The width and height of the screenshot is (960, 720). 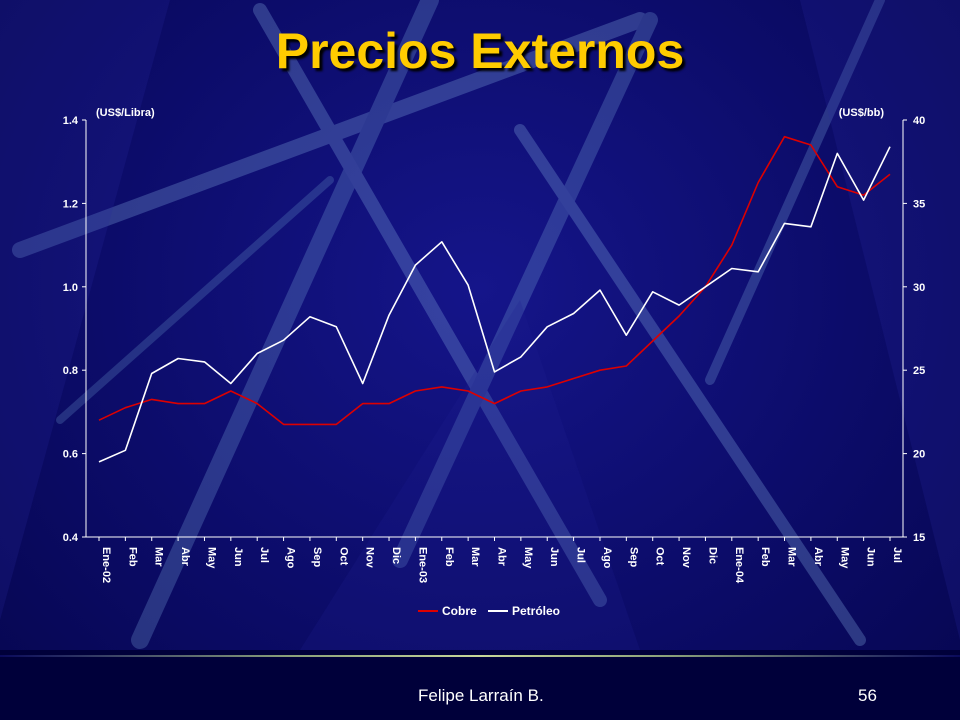 I want to click on footer-author: Felipe Larraín B., so click(x=481, y=695).